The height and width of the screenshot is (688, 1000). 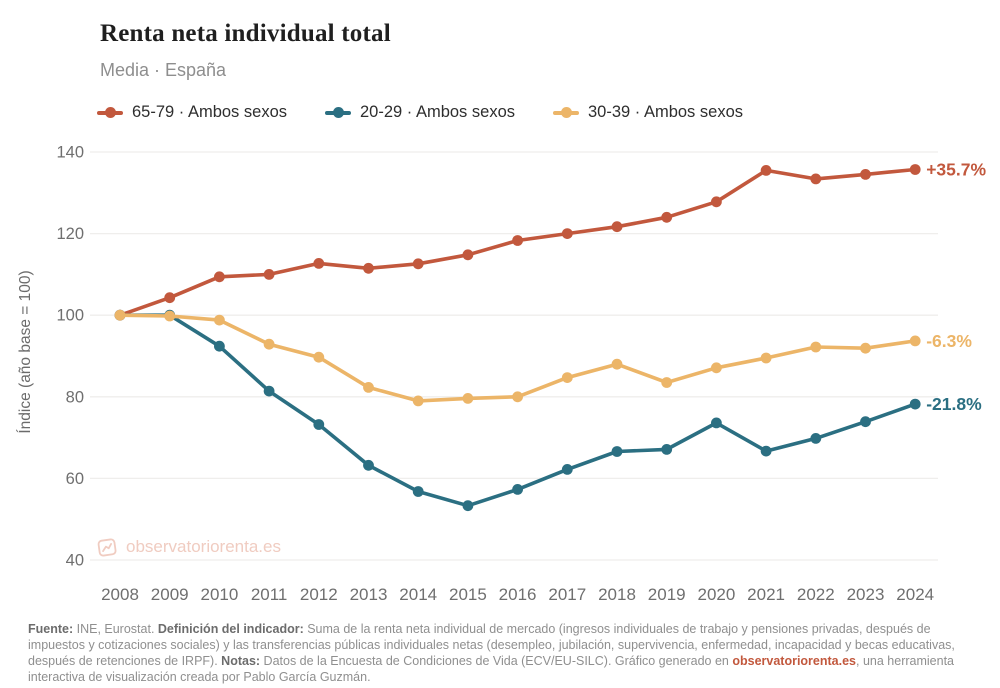 What do you see at coordinates (241, 660) in the screenshot?
I see `footer-bold-text: Notas:` at bounding box center [241, 660].